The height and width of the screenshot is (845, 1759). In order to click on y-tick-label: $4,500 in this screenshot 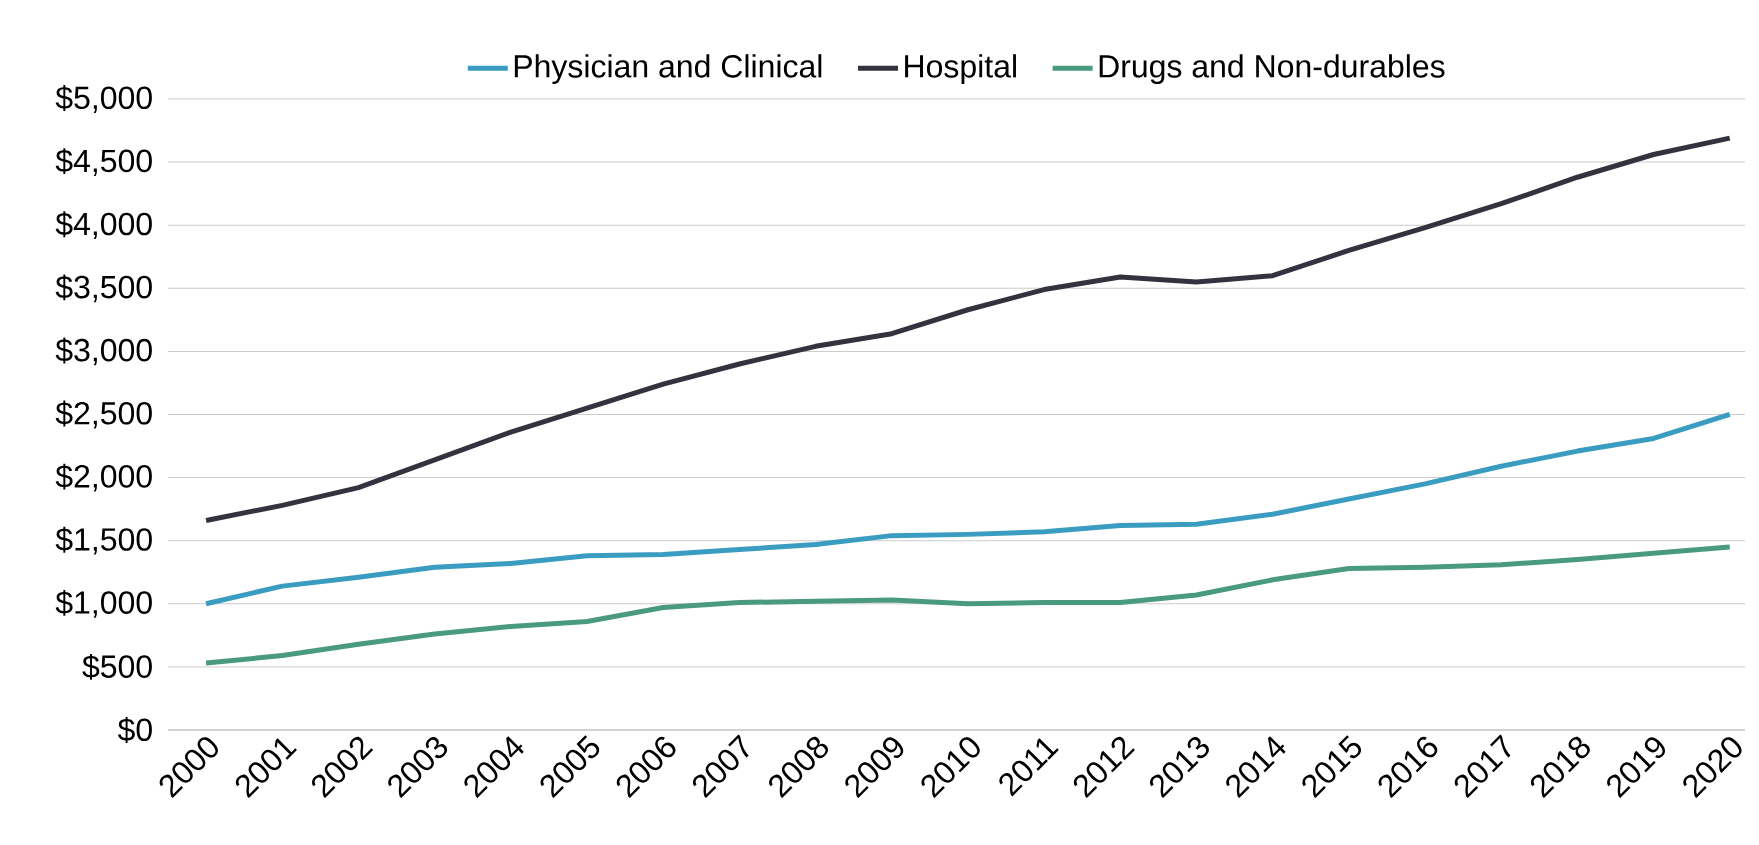, I will do `click(103, 162)`.